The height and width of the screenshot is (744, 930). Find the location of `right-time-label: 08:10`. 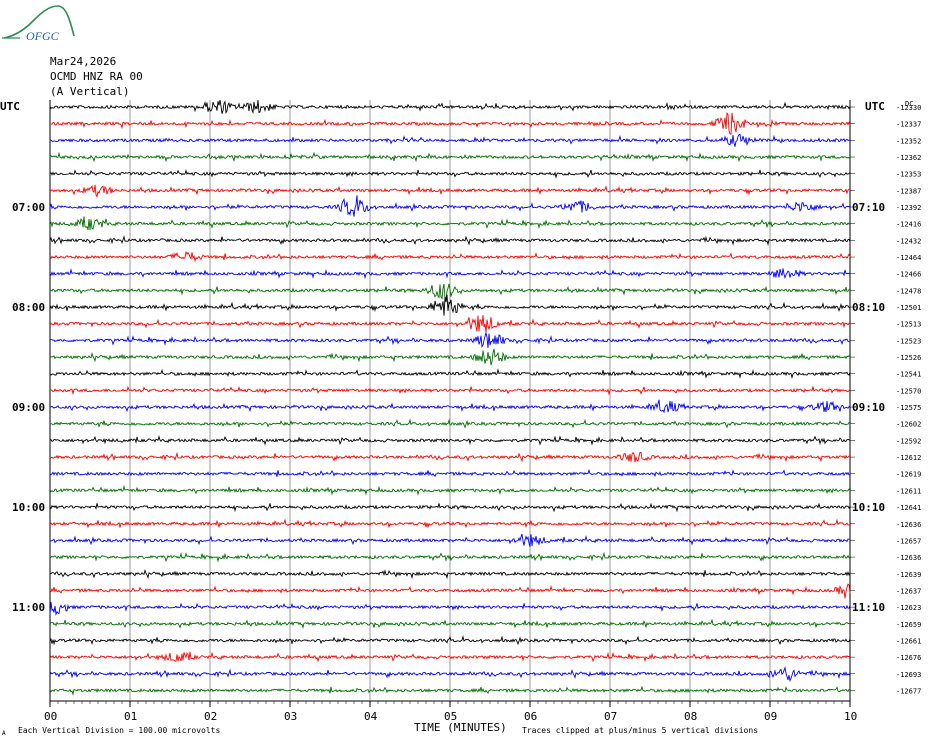

right-time-label: 08:10 is located at coordinates (868, 307).